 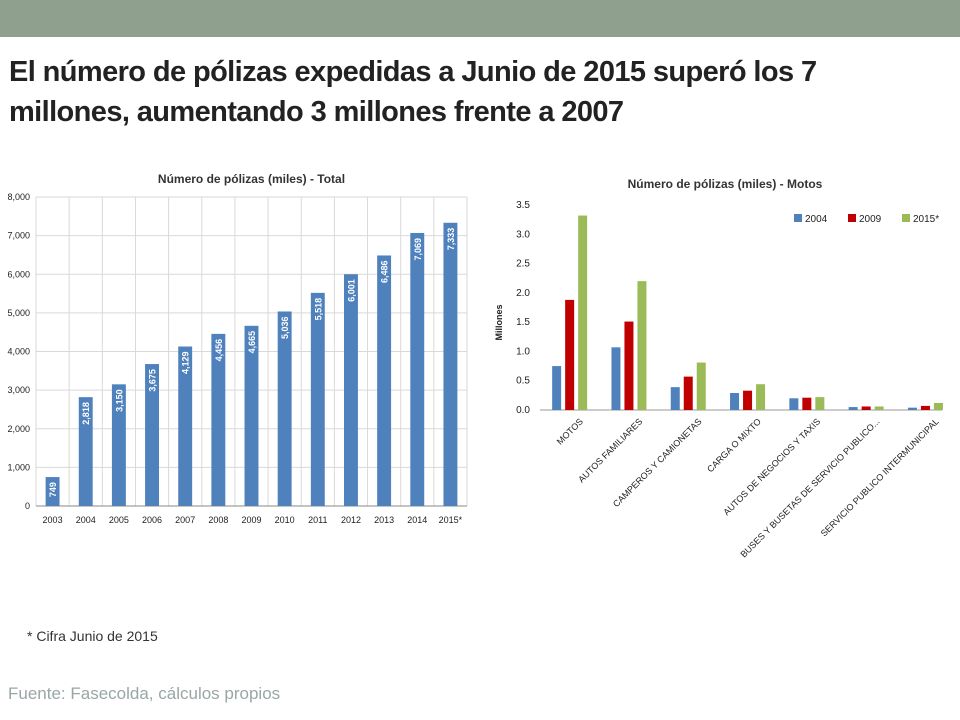 I want to click on legend-label: 2009, so click(x=870, y=219).